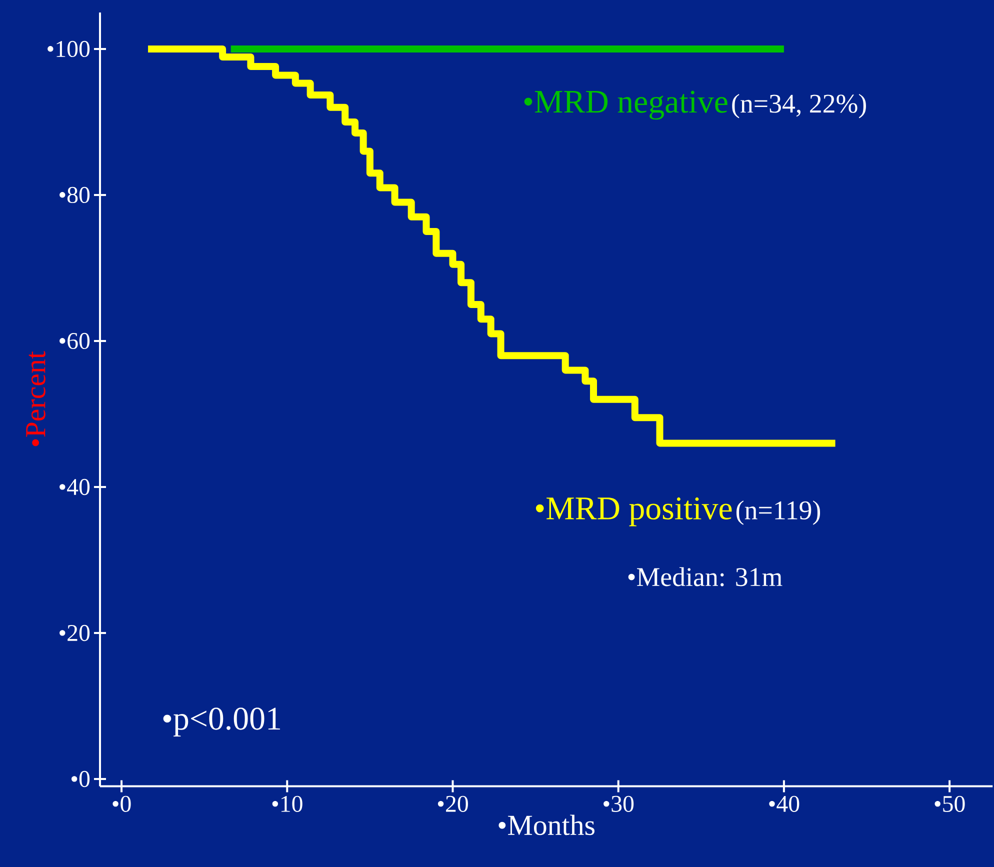 The height and width of the screenshot is (867, 994). What do you see at coordinates (546, 825) in the screenshot?
I see `x-axis-title: •Months` at bounding box center [546, 825].